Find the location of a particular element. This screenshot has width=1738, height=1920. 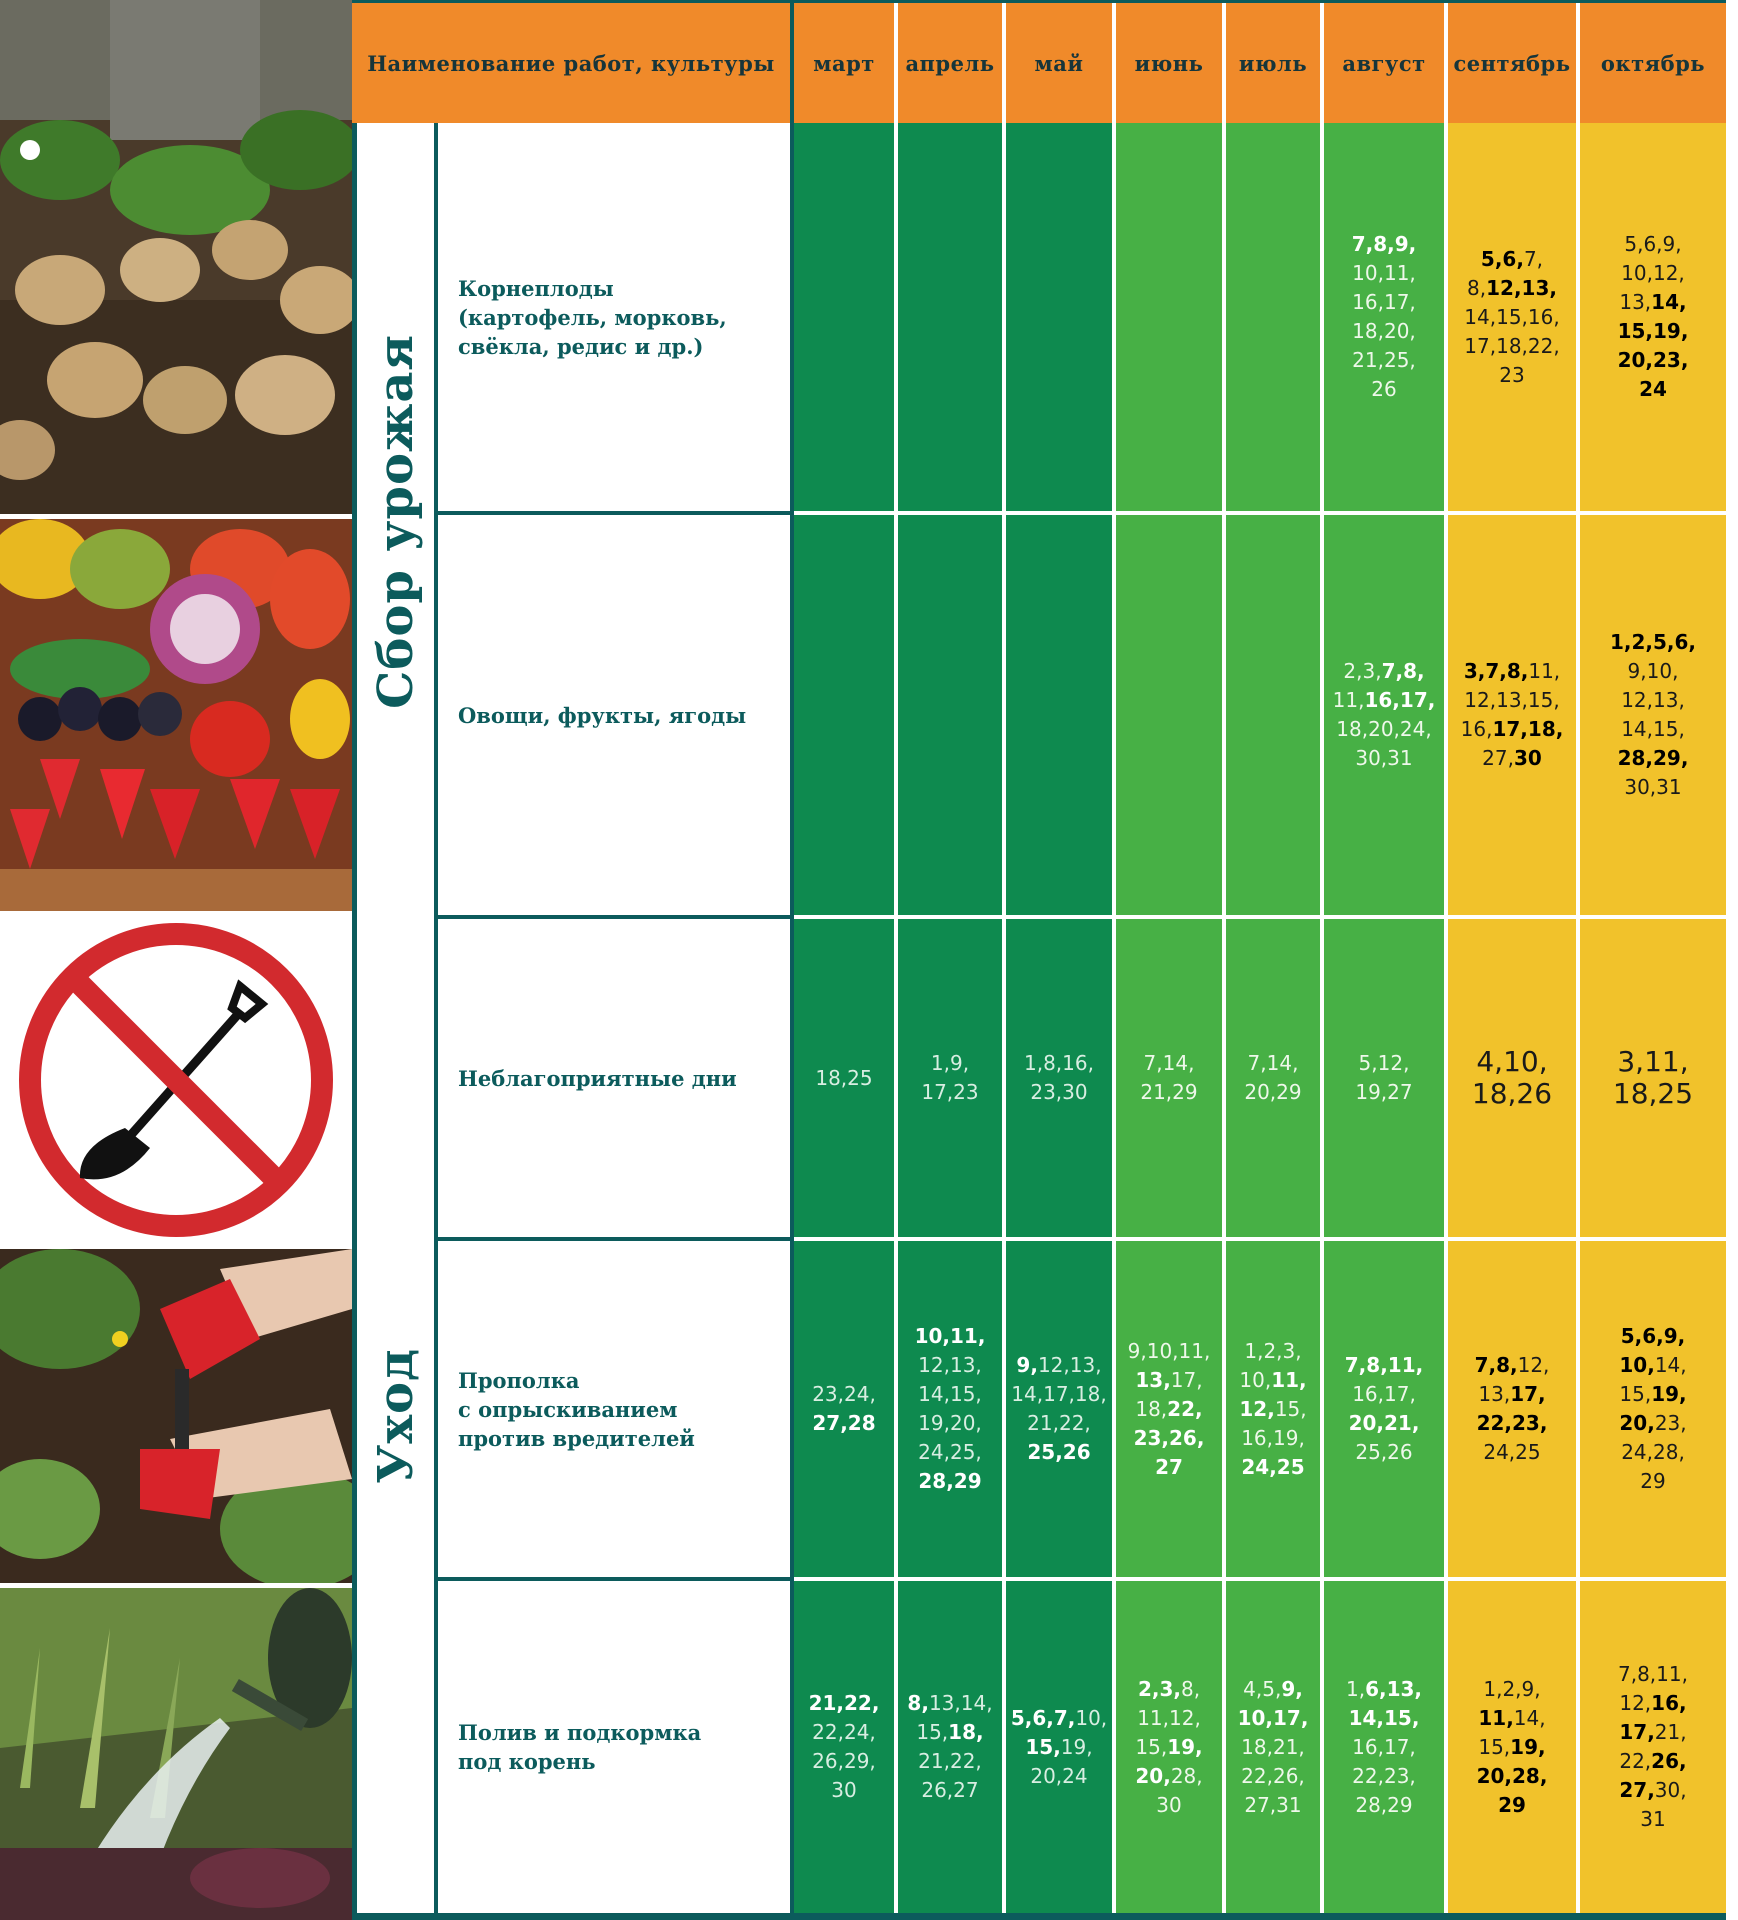

cell-row5-october: 7,8,11, 12,16, 17,21, 22,26, 27,30, 31 is located at coordinates (1651, 1747).